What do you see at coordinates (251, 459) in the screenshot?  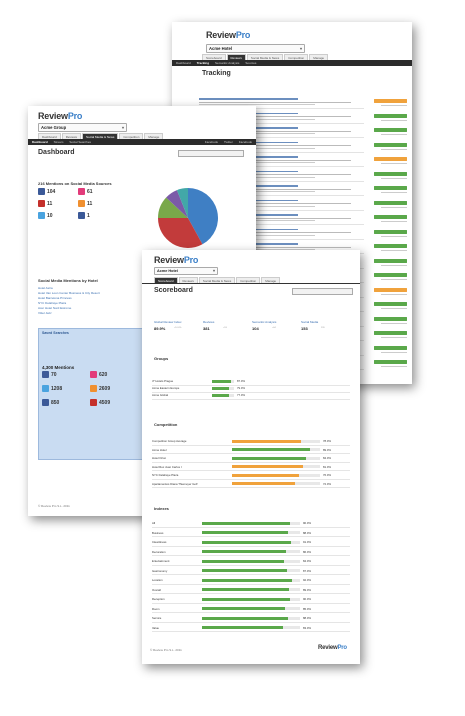 I see `competition-row: Hotel Orion 84.0%` at bounding box center [251, 459].